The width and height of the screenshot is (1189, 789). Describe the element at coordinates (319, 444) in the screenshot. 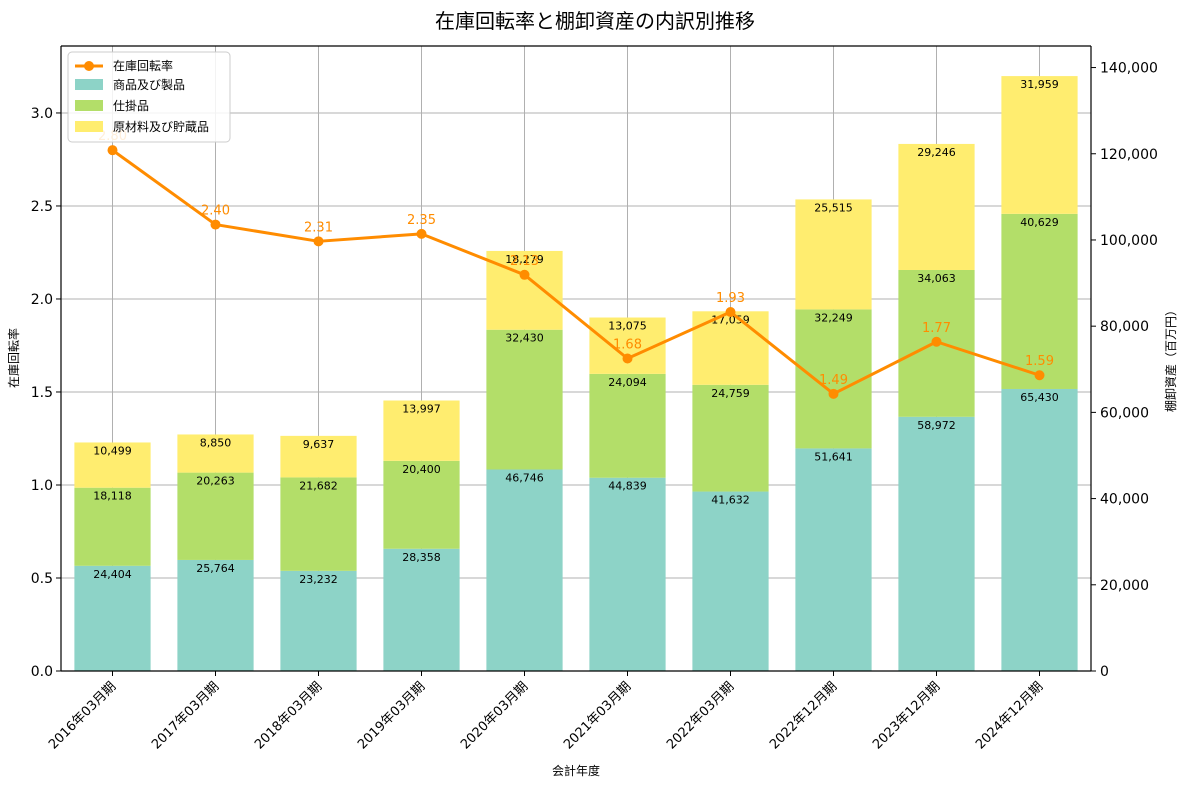

I see `bar-value-label: 9,637` at that location.